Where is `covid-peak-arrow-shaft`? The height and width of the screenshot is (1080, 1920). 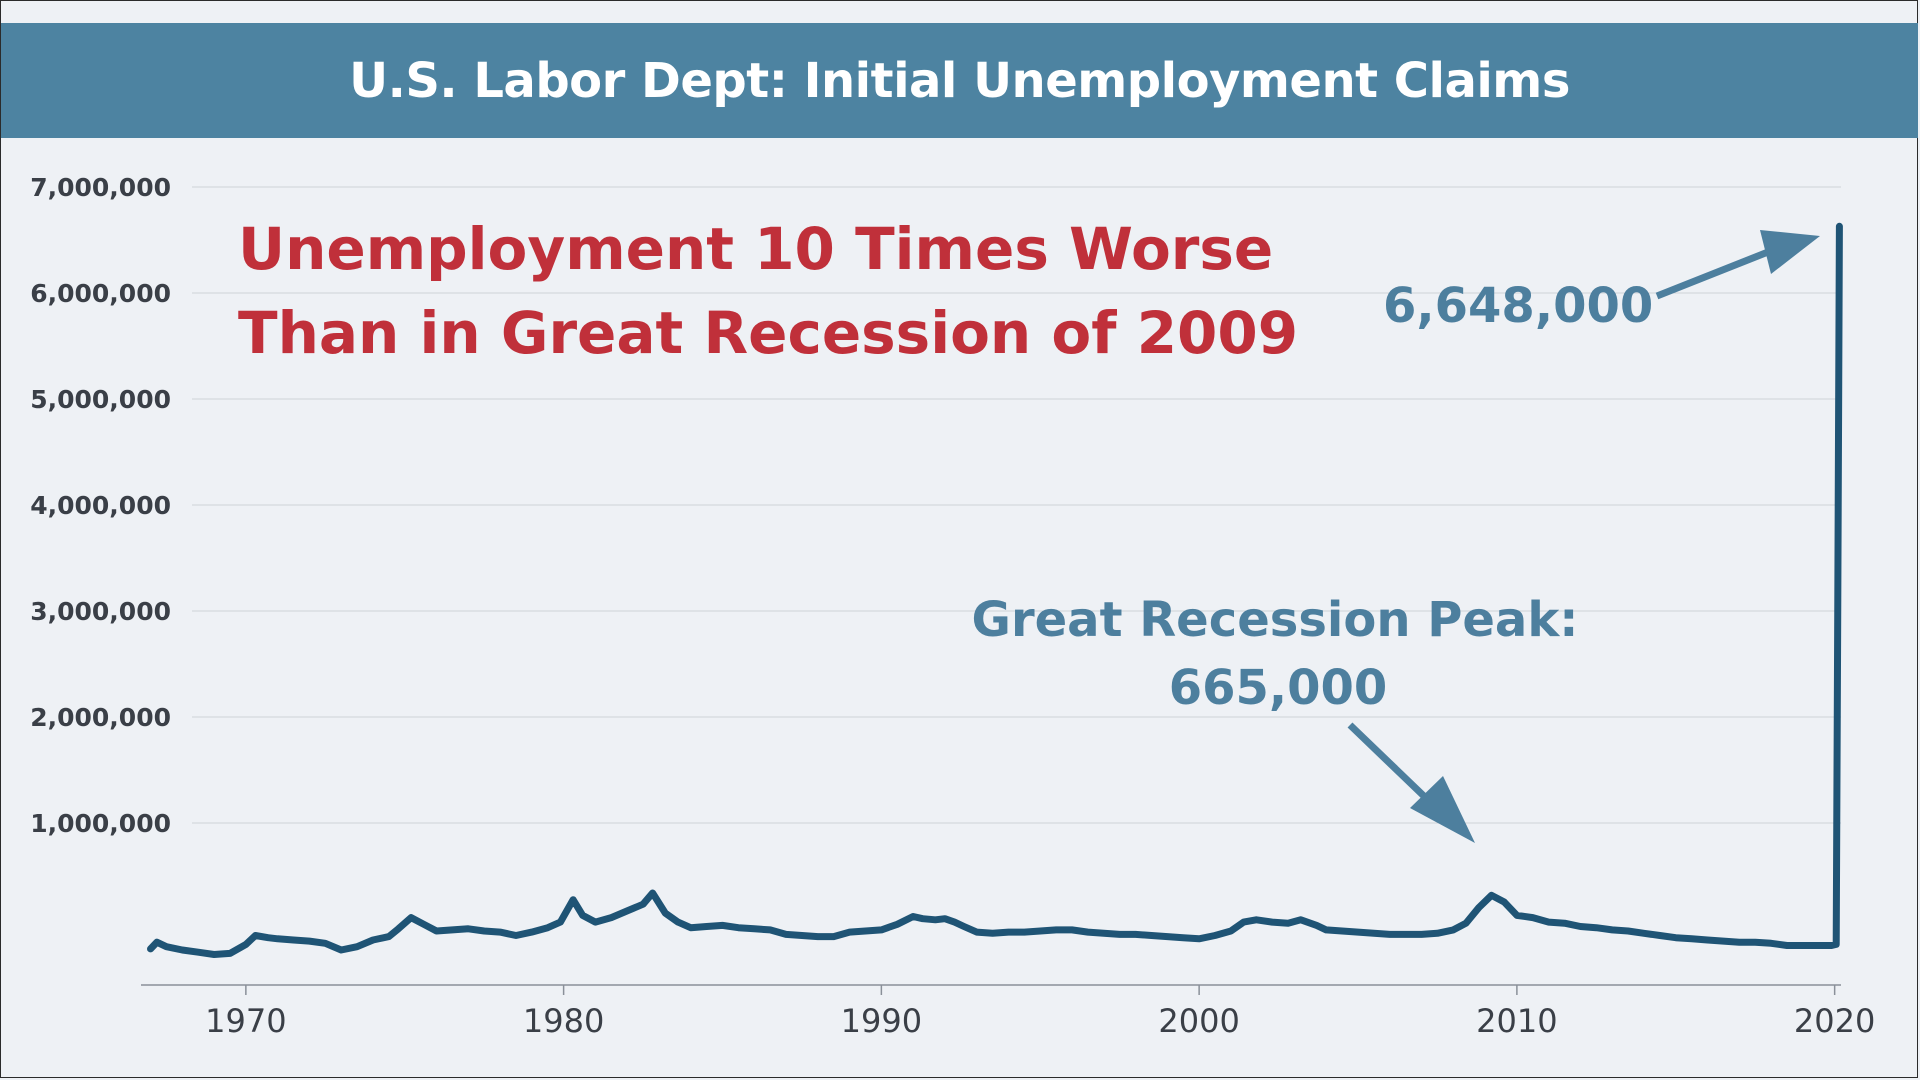
covid-peak-arrow-shaft is located at coordinates (1712, 274).